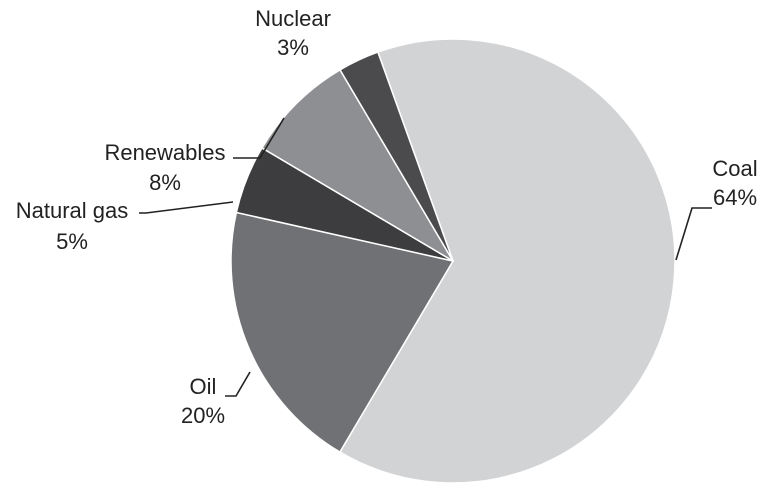 The image size is (762, 483). What do you see at coordinates (693, 234) in the screenshot?
I see `leader-line-coal` at bounding box center [693, 234].